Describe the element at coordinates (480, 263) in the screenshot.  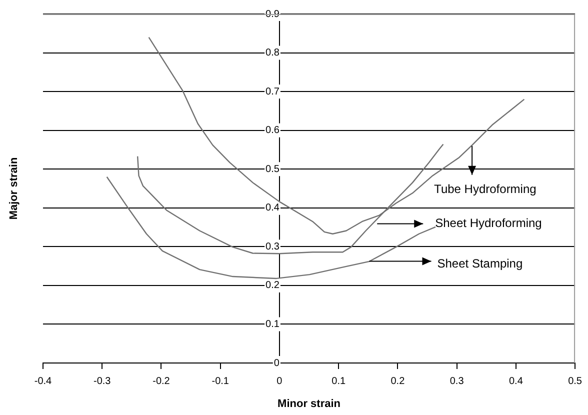
I see `annotation: Sheet Stamping` at that location.